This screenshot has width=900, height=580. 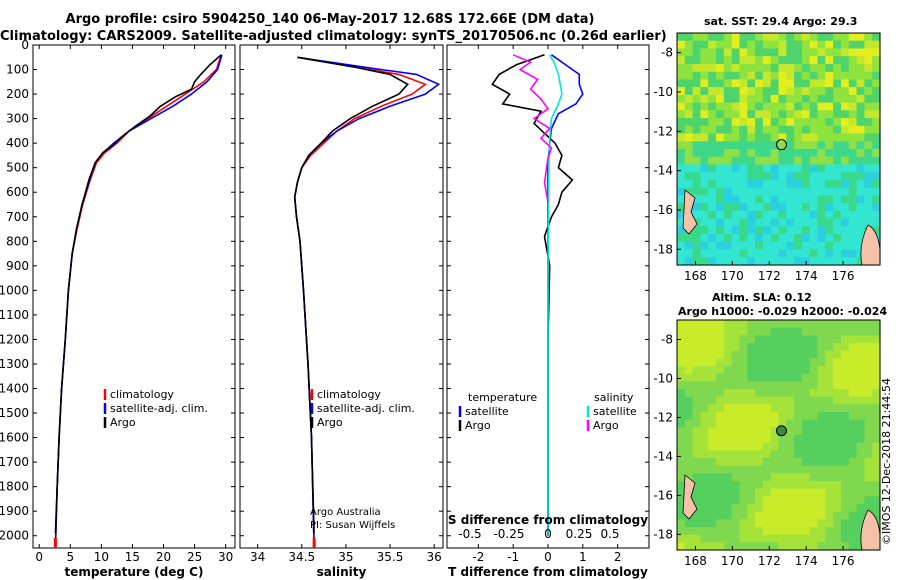 What do you see at coordinates (579, 534) in the screenshot?
I see `x-tick-label-s: 0.25` at bounding box center [579, 534].